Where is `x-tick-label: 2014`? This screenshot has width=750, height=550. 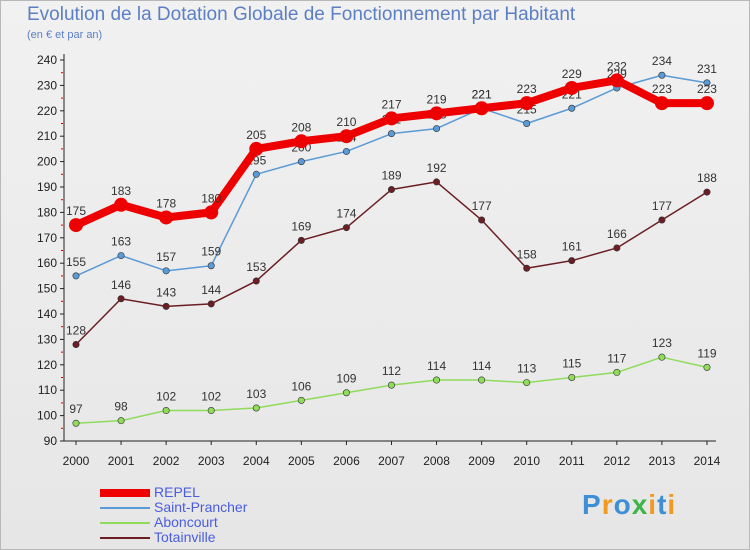 x-tick-label: 2014 is located at coordinates (707, 461).